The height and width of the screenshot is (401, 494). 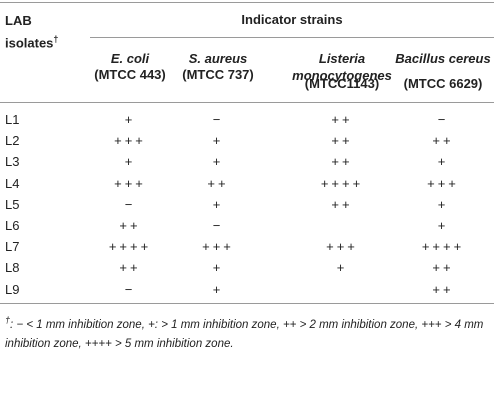 I want to click on corner-mark: †, so click(x=56, y=39).